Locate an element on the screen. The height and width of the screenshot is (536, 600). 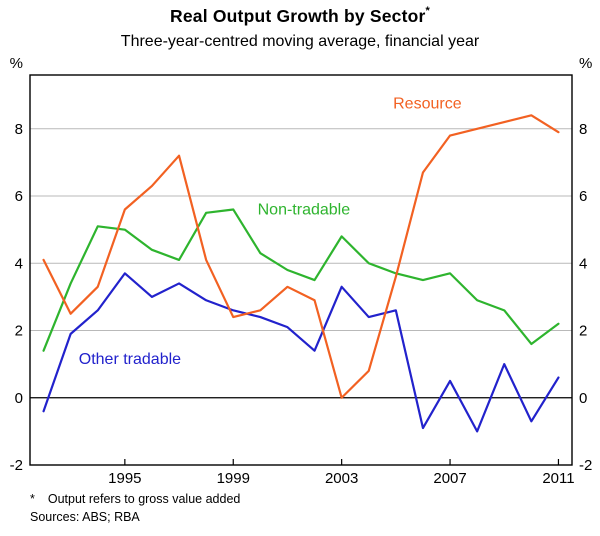
x-tick-label: 1995 is located at coordinates (124, 478).